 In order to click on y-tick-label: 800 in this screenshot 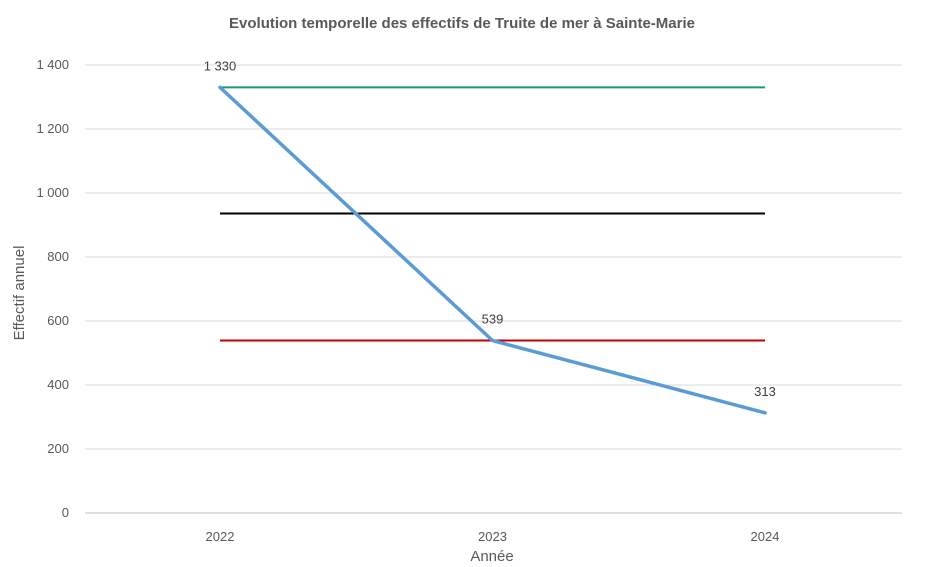, I will do `click(58, 256)`.